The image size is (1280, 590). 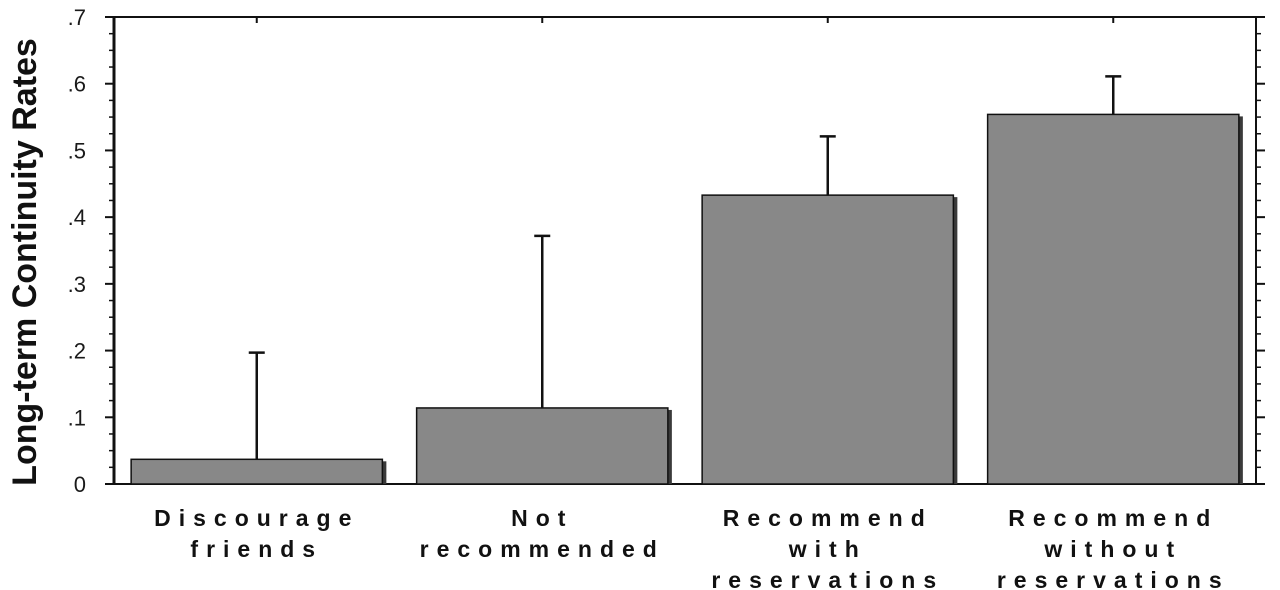 I want to click on y-tick-label: .1, so click(x=77, y=417).